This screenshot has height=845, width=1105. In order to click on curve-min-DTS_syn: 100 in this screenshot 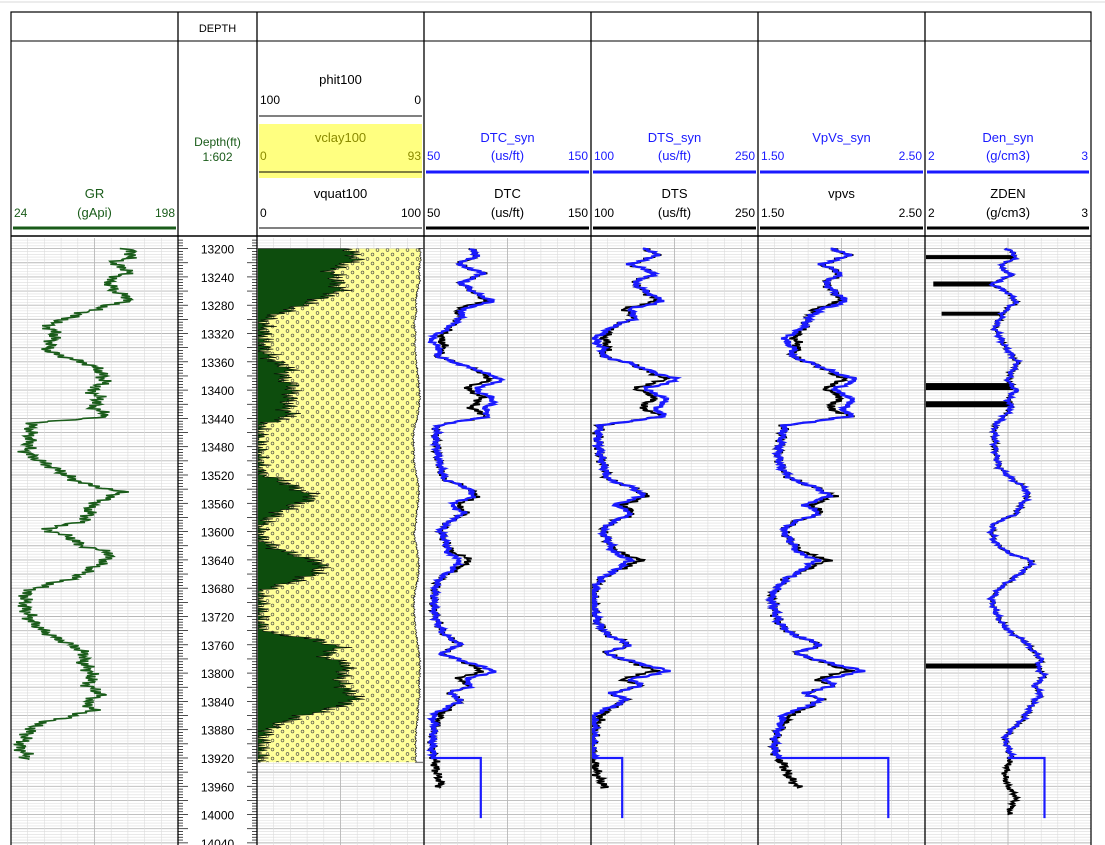, I will do `click(604, 156)`.